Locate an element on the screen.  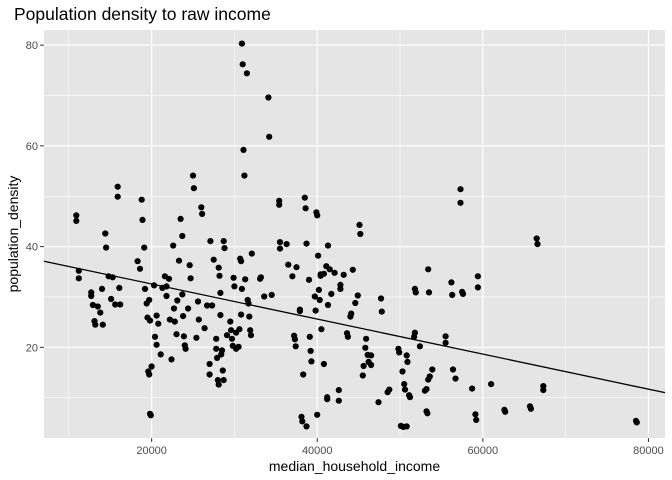
y-axis-title: population_density is located at coordinates (13, 234).